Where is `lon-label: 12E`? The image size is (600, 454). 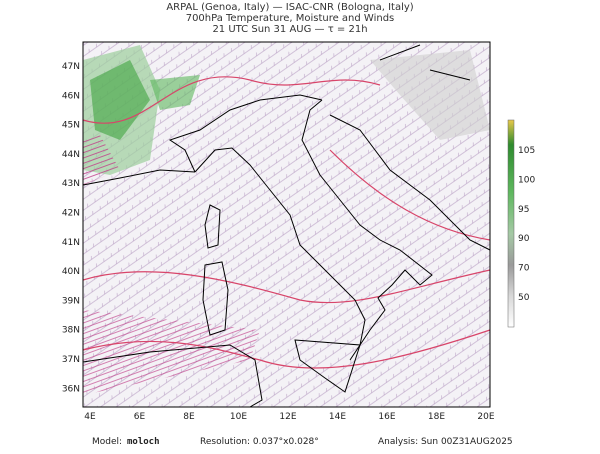 lon-label: 12E is located at coordinates (287, 417).